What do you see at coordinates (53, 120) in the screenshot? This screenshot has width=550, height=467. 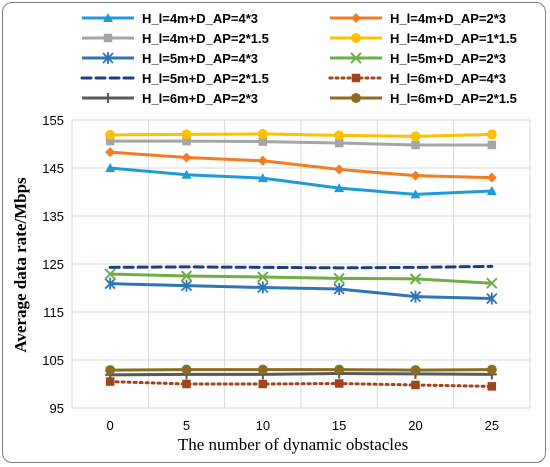 I see `y-tick-label: 155` at bounding box center [53, 120].